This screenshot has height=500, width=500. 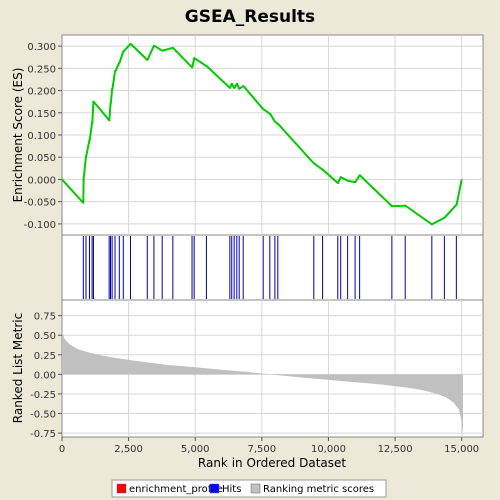 I want to click on ranking-y-ticks: -0.75 -0.50 -0.25 0.00 0.25 0.50 0.75, so click(x=46, y=376).